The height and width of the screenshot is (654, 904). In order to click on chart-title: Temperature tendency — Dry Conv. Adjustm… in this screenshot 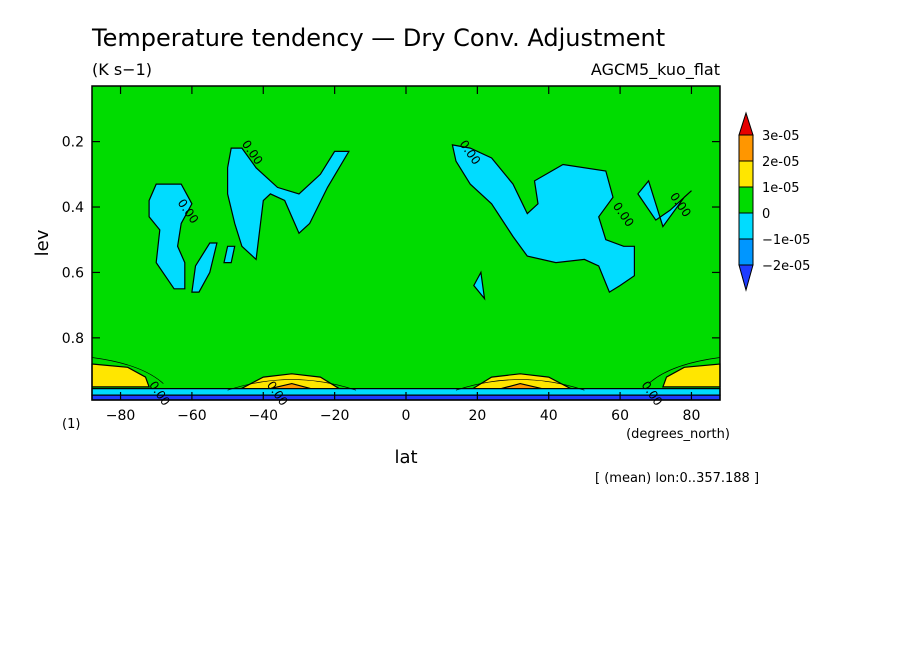, I will do `click(378, 38)`.